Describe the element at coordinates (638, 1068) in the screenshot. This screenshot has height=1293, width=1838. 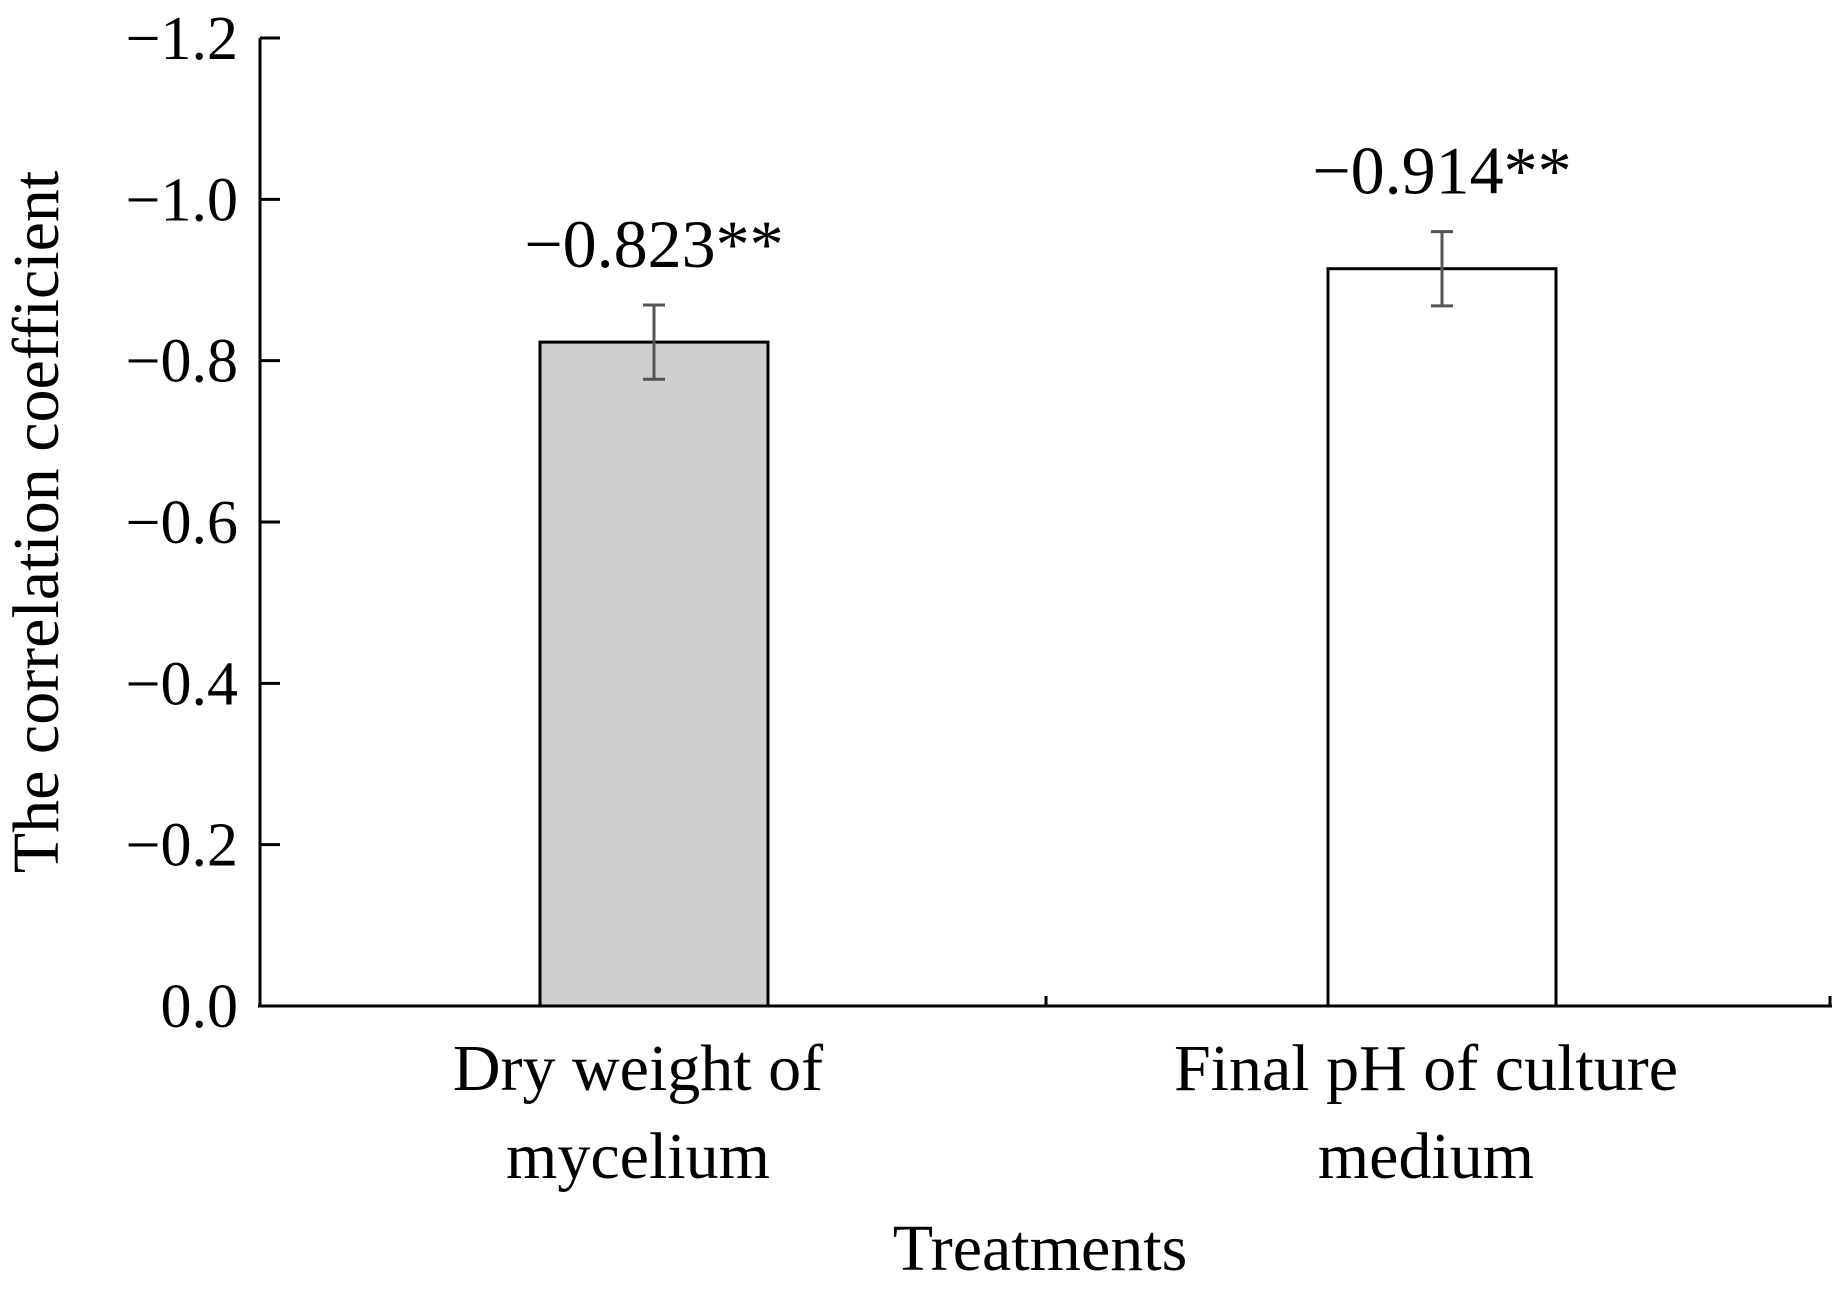
I see `category-label: Dry weight of` at that location.